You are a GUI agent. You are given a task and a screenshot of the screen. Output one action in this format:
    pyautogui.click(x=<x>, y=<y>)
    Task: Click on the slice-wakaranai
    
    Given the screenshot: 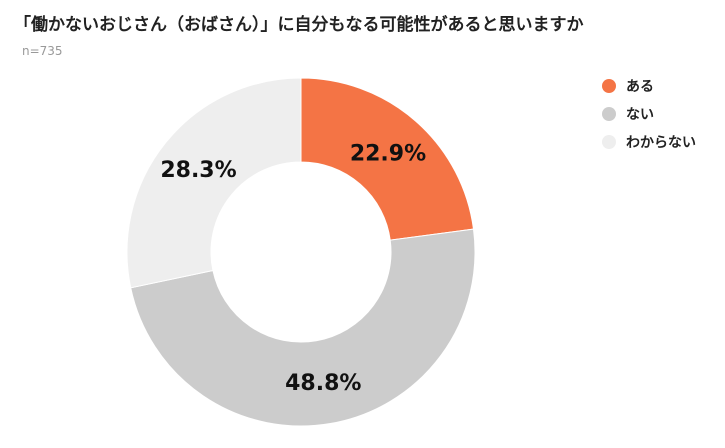 What is the action you would take?
    pyautogui.click(x=214, y=183)
    